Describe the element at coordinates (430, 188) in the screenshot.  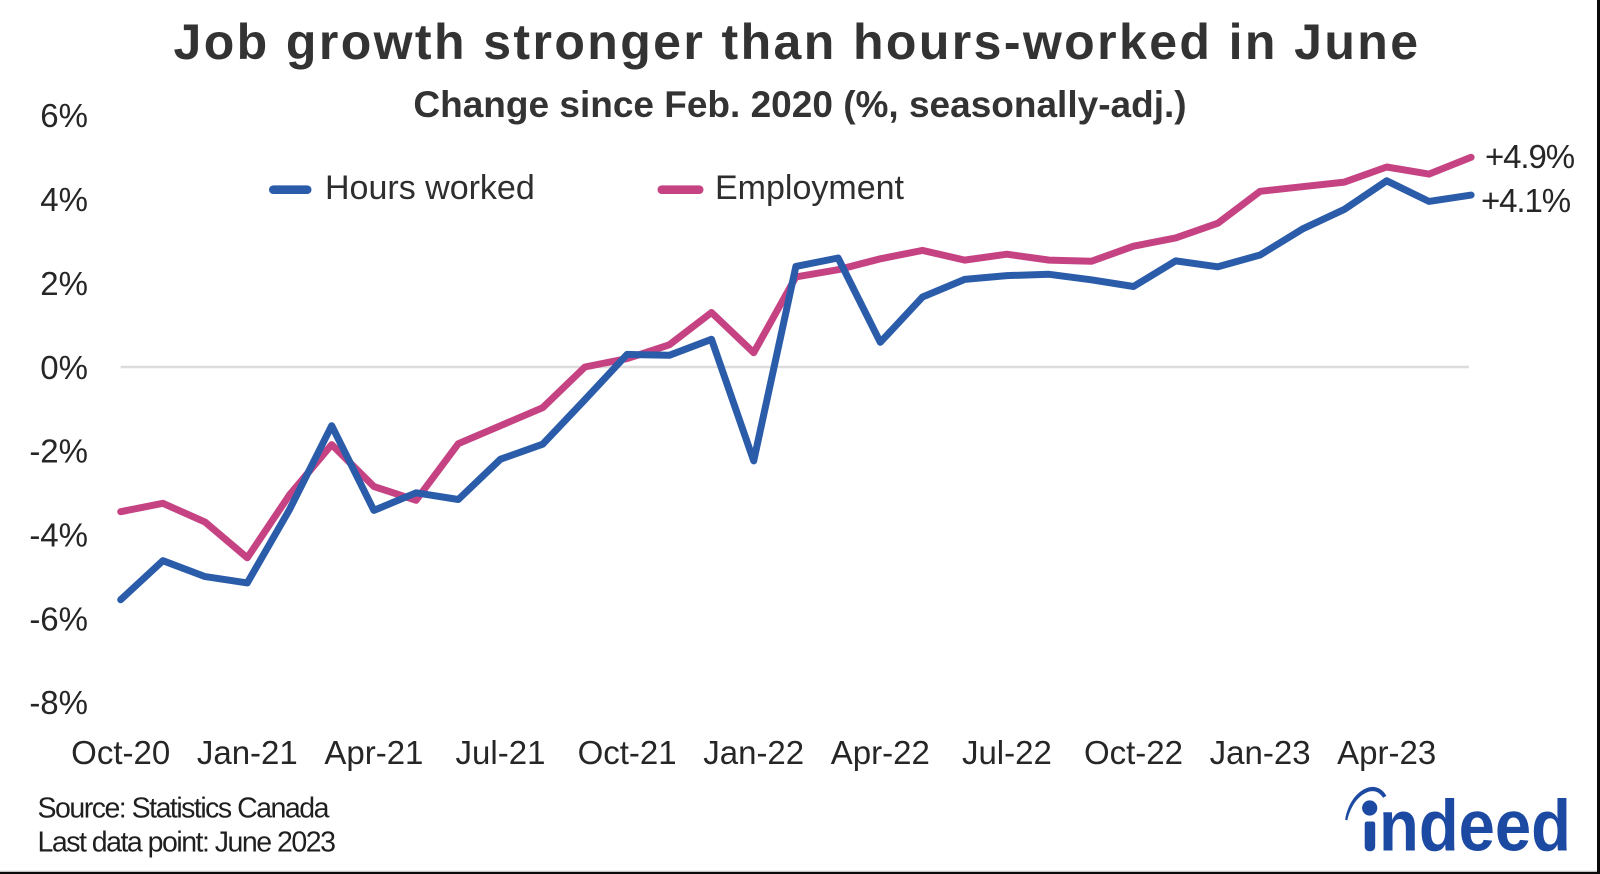
I see `svg-text: Hours worked` at that location.